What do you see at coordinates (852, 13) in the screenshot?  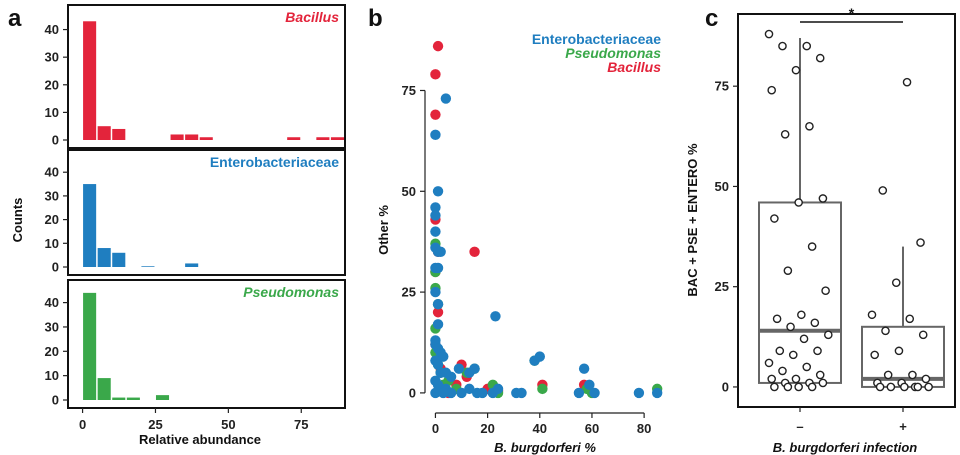 I see `significance-star: *` at bounding box center [852, 13].